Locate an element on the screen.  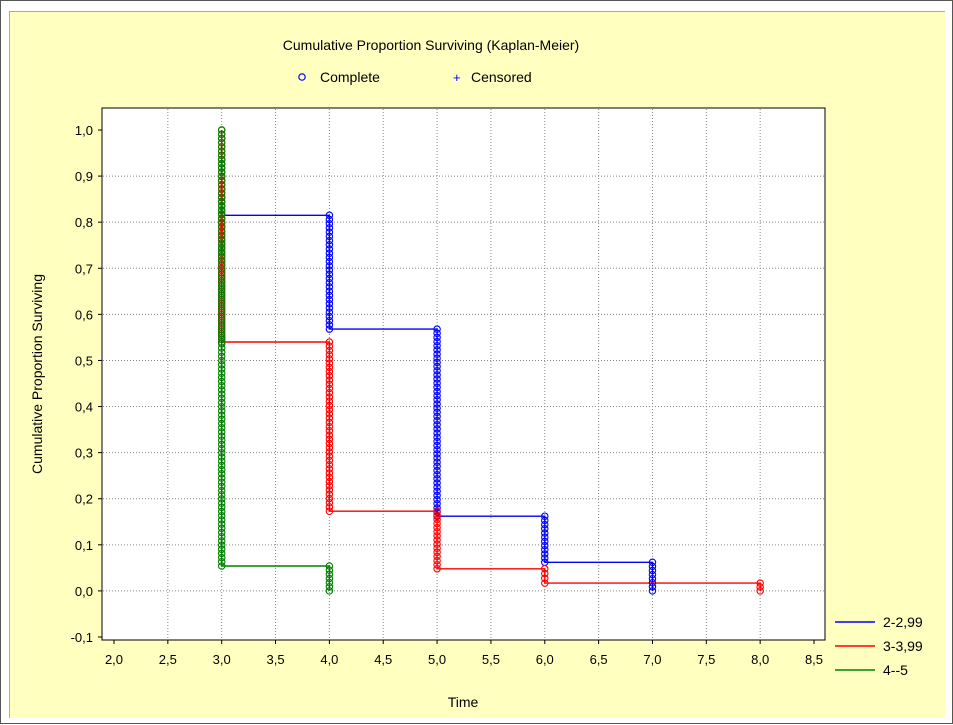
x-axis-label: Time is located at coordinates (463, 702).